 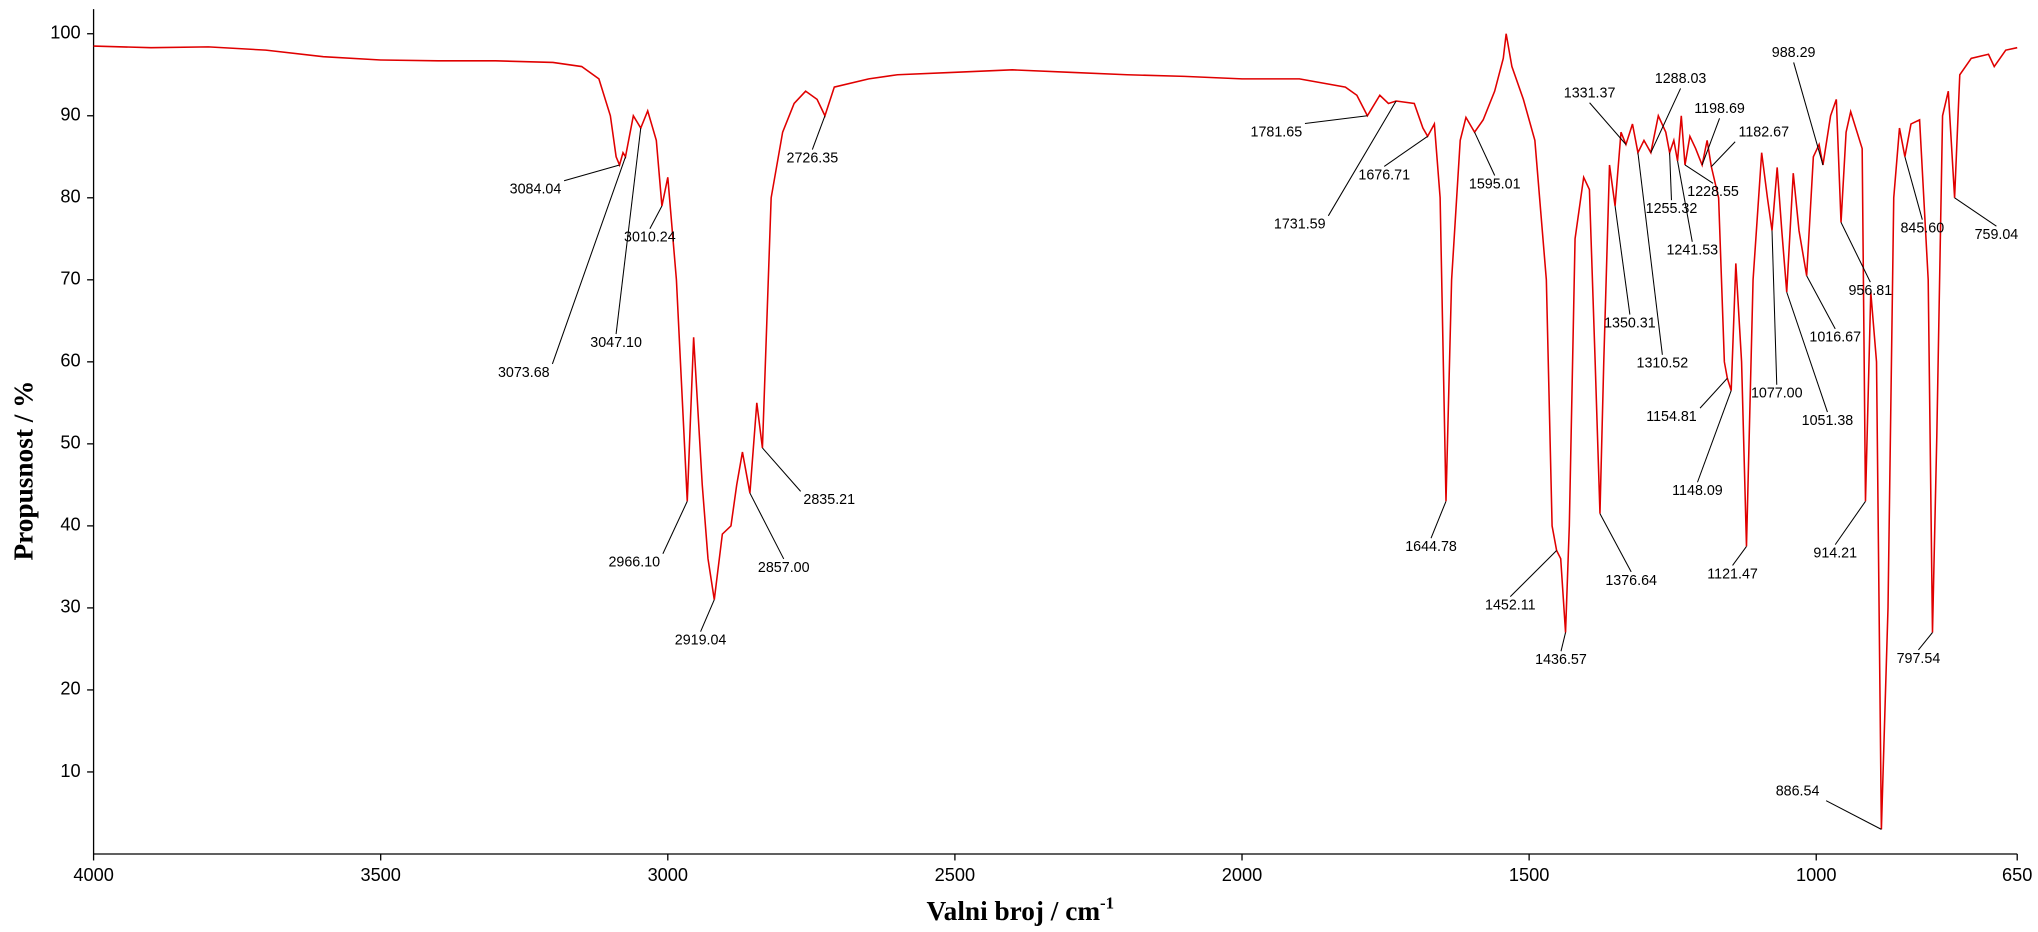 I want to click on annotation-label: 2835.21, so click(x=829, y=500).